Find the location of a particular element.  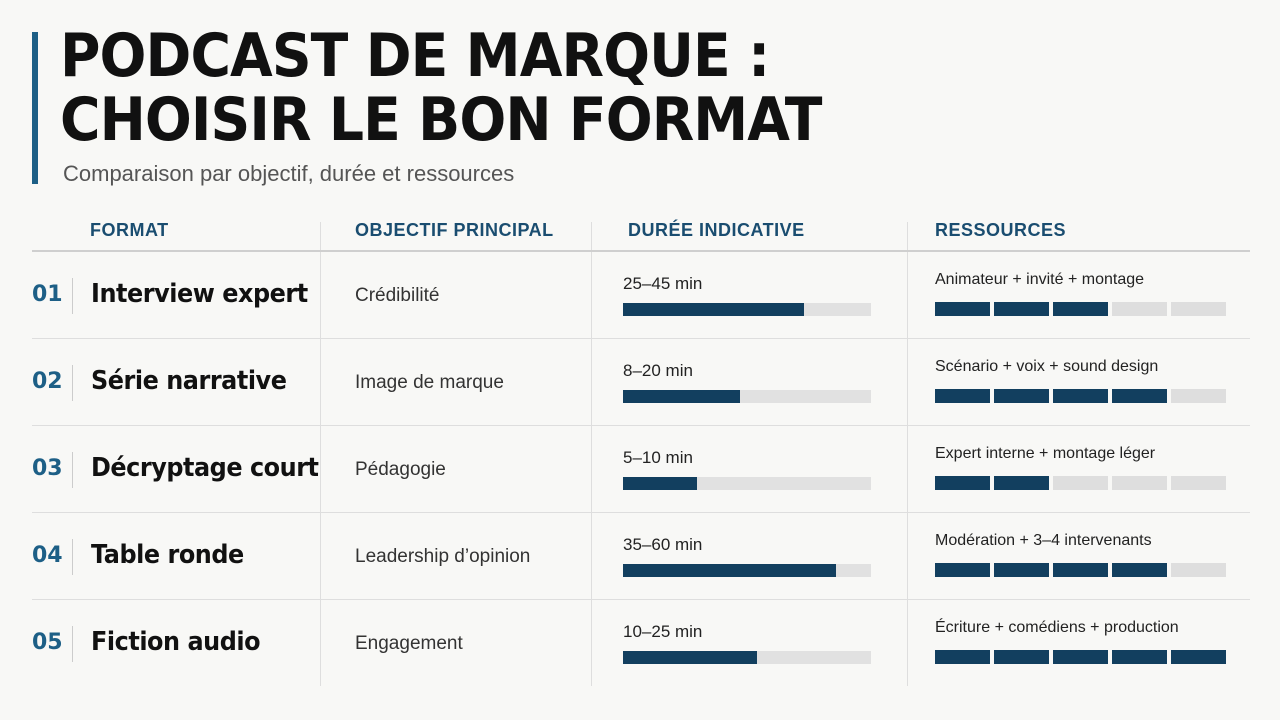

objective-text: Image de marque is located at coordinates (429, 382).